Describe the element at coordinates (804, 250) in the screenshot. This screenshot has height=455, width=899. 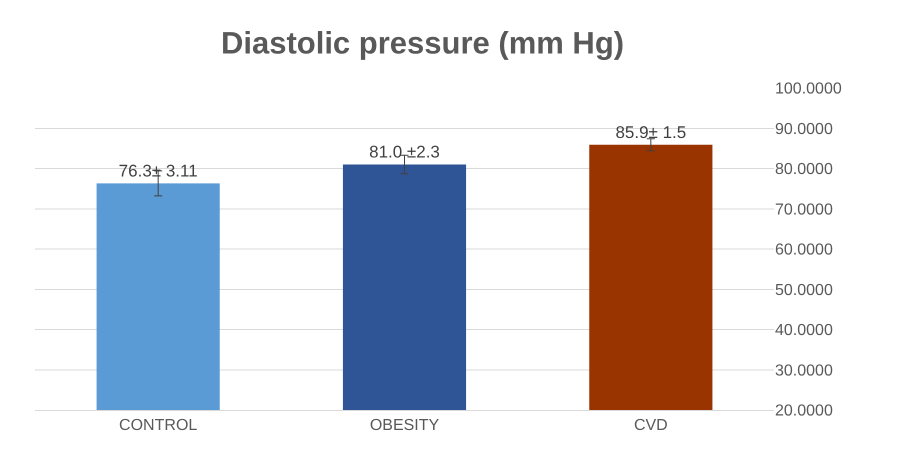
I see `y-tick-label: 60.0000` at that location.